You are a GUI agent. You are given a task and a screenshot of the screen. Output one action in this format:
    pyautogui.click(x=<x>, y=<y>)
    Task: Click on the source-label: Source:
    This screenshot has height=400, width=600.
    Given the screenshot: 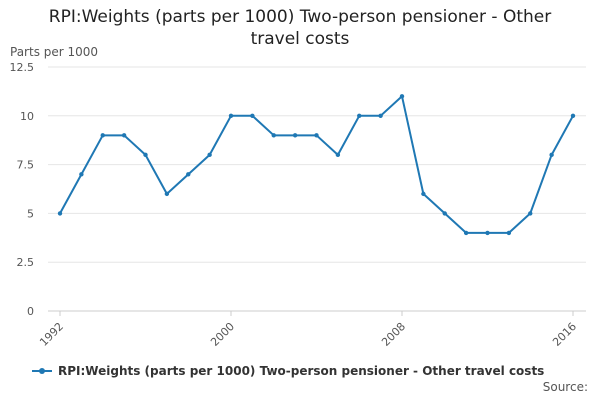 What is the action you would take?
    pyautogui.click(x=565, y=387)
    